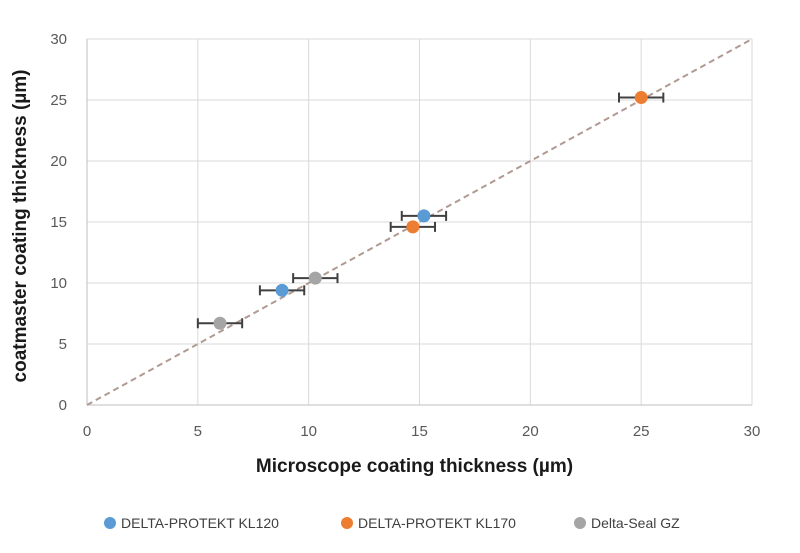 The height and width of the screenshot is (553, 800). What do you see at coordinates (63, 344) in the screenshot?
I see `y-tick-label: 5` at bounding box center [63, 344].